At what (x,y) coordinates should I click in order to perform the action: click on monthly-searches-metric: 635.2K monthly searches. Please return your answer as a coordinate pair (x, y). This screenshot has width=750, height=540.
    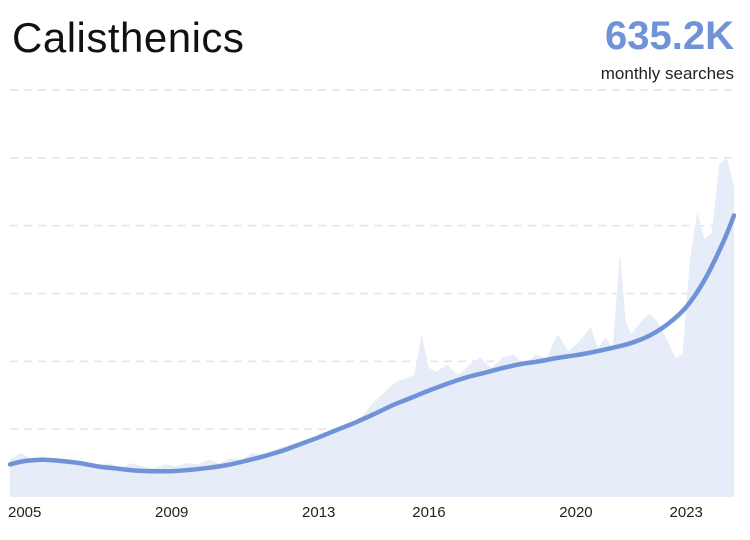
    Looking at the image, I should click on (667, 48).